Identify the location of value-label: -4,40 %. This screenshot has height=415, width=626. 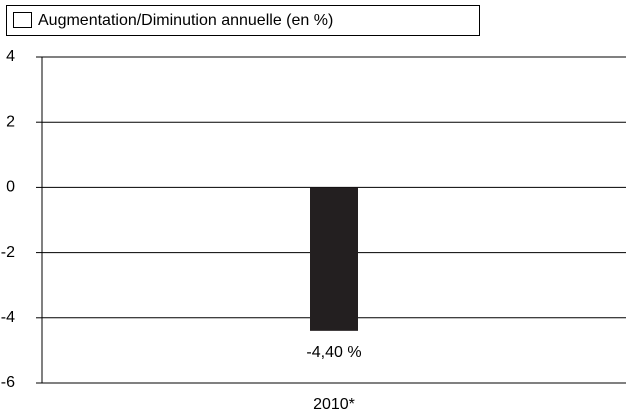
(333, 352).